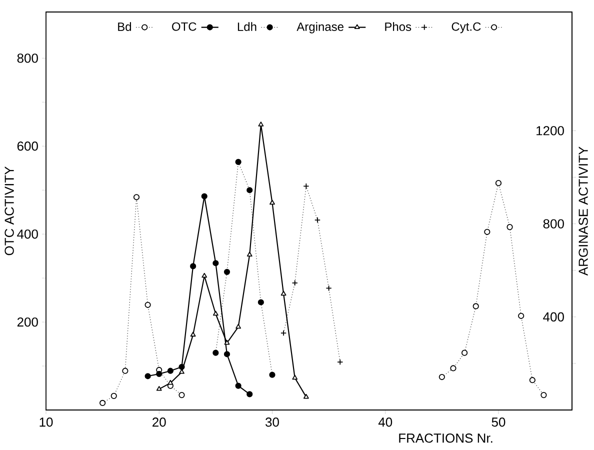 The height and width of the screenshot is (450, 594). What do you see at coordinates (583, 211) in the screenshot?
I see `y2-axis-title: ARGINASE ACTIVITY` at bounding box center [583, 211].